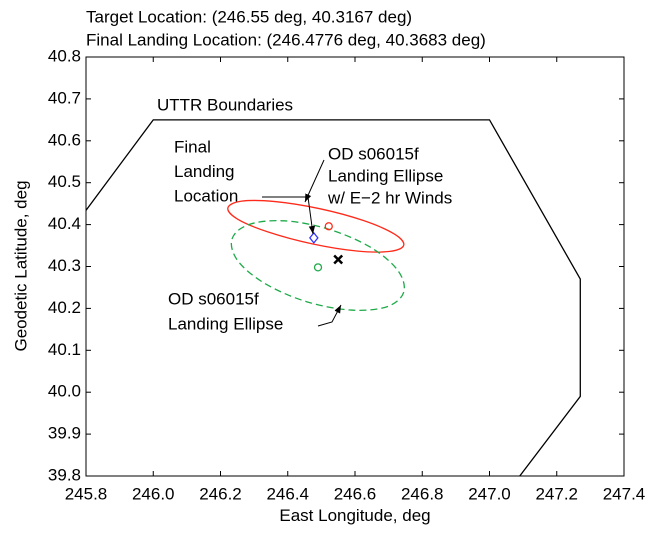 Image resolution: width=650 pixels, height=538 pixels. What do you see at coordinates (225, 104) in the screenshot?
I see `annotation: UTTR Boundaries` at bounding box center [225, 104].